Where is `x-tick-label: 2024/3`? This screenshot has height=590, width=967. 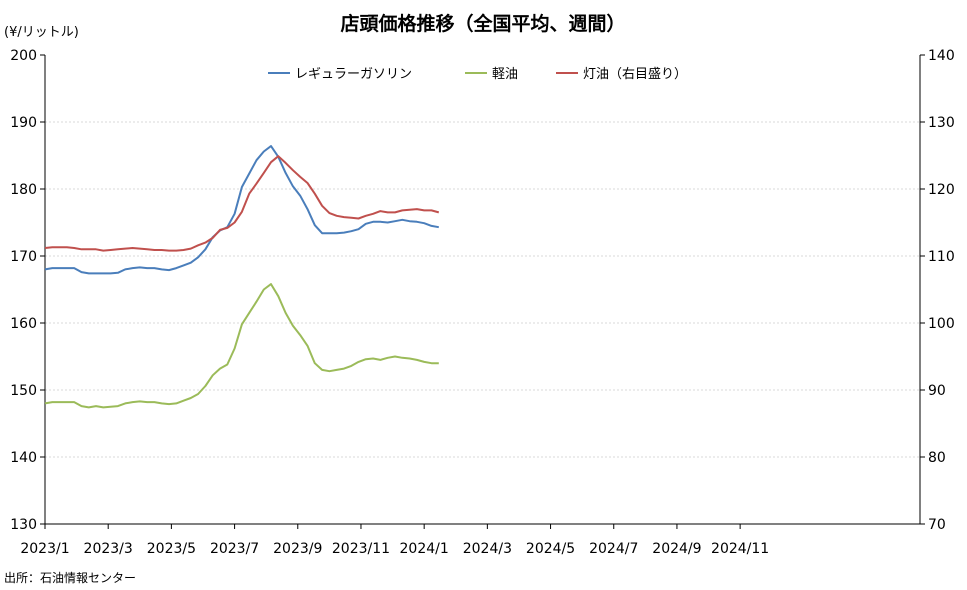 x-tick-label: 2024/3 is located at coordinates (487, 549).